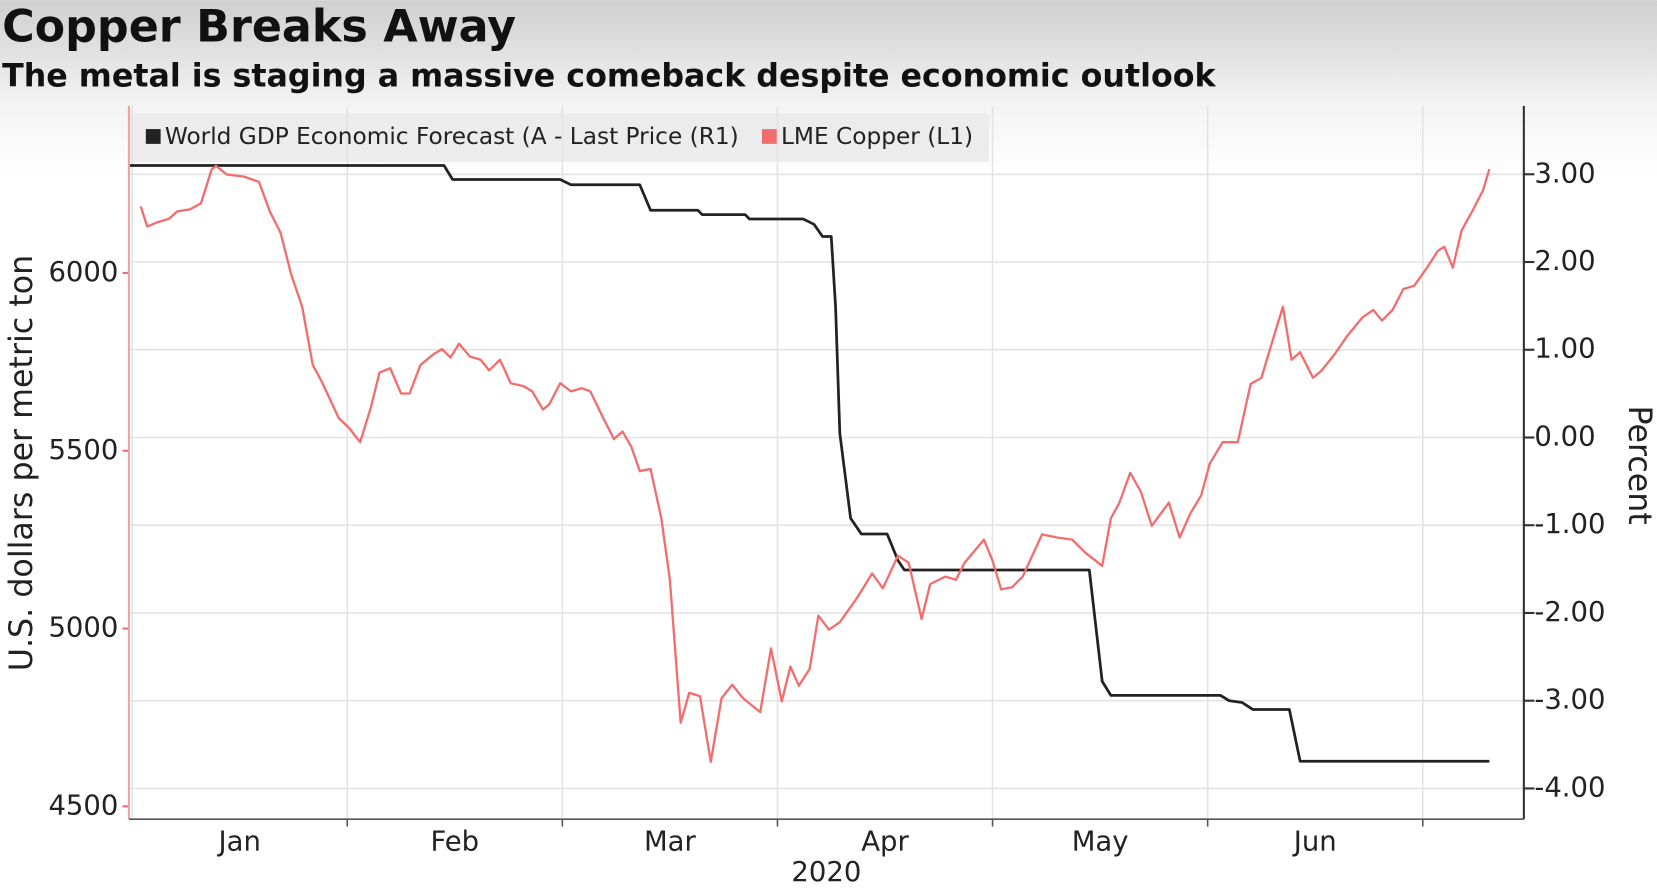  I want to click on y2-tick-label: 3.00, so click(1564, 173).